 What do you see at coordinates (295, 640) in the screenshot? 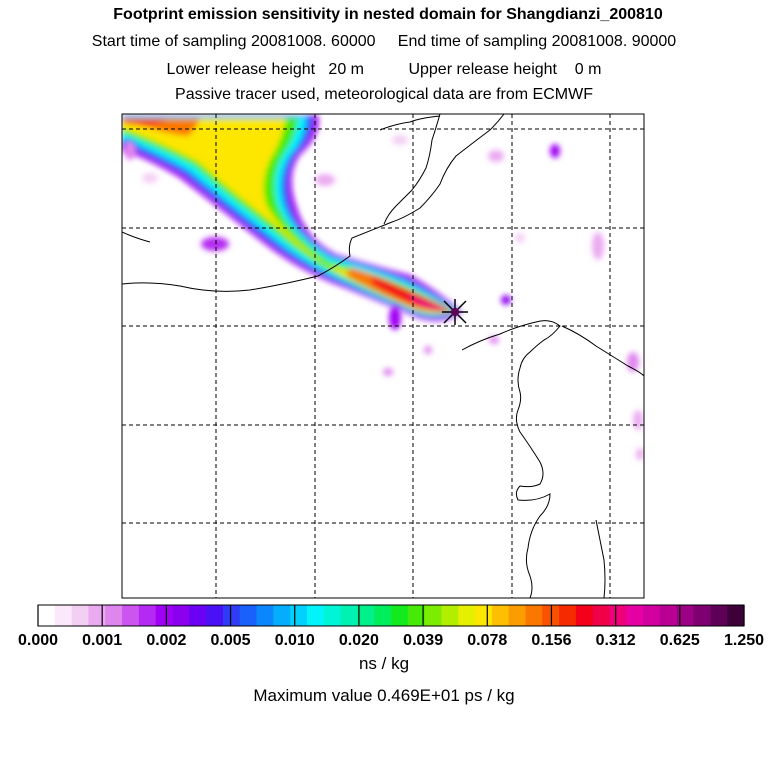
I see `colorbar-tick-label: 0.010` at bounding box center [295, 640].